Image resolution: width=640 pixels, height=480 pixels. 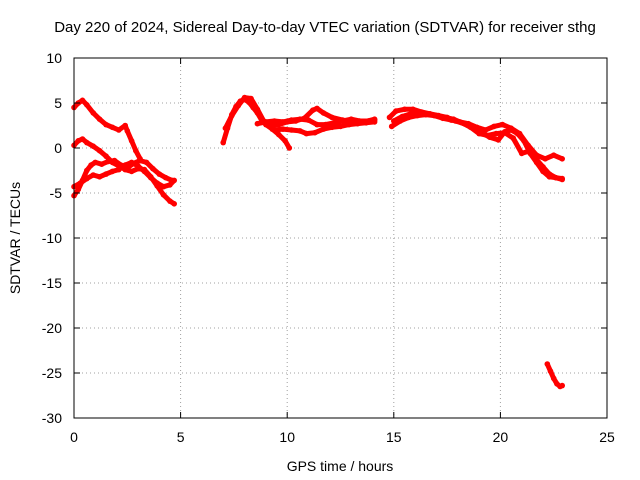 I want to click on series-track-k, so click(x=478, y=146).